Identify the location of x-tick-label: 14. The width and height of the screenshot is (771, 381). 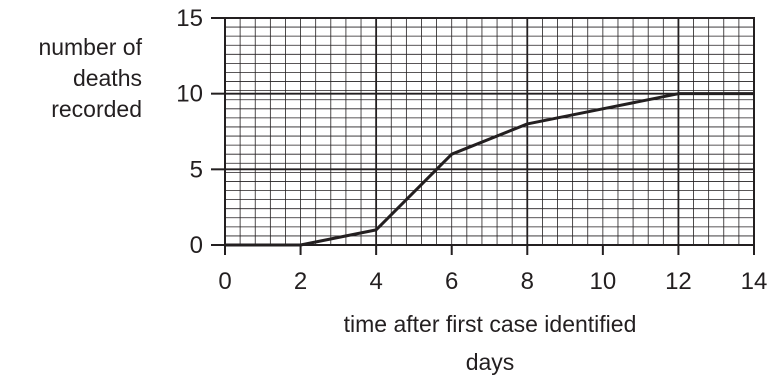
(754, 281).